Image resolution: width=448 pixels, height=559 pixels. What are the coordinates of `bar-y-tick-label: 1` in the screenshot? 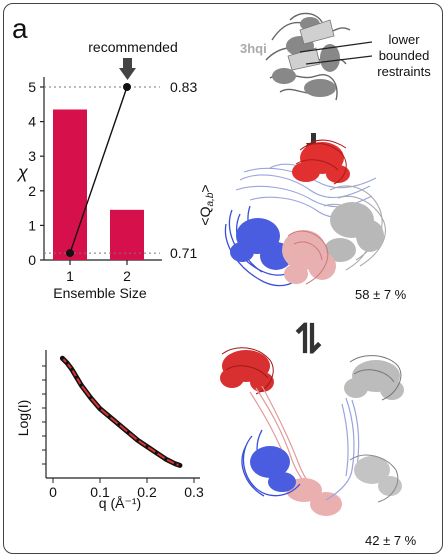 It's located at (32, 225).